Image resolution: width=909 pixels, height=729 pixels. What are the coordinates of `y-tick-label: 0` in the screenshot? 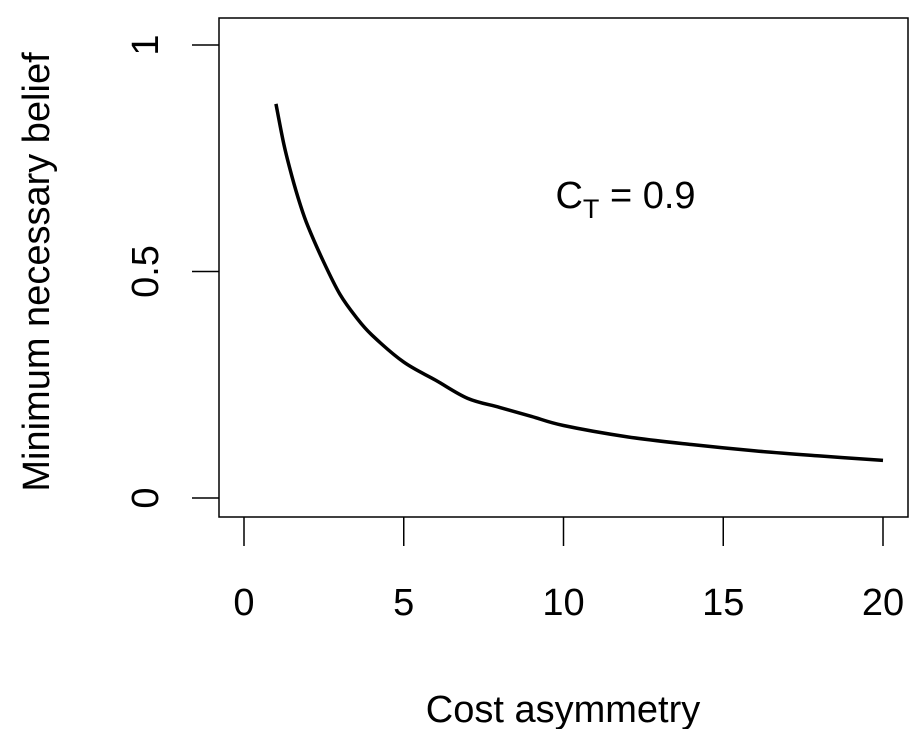 It's located at (146, 497).